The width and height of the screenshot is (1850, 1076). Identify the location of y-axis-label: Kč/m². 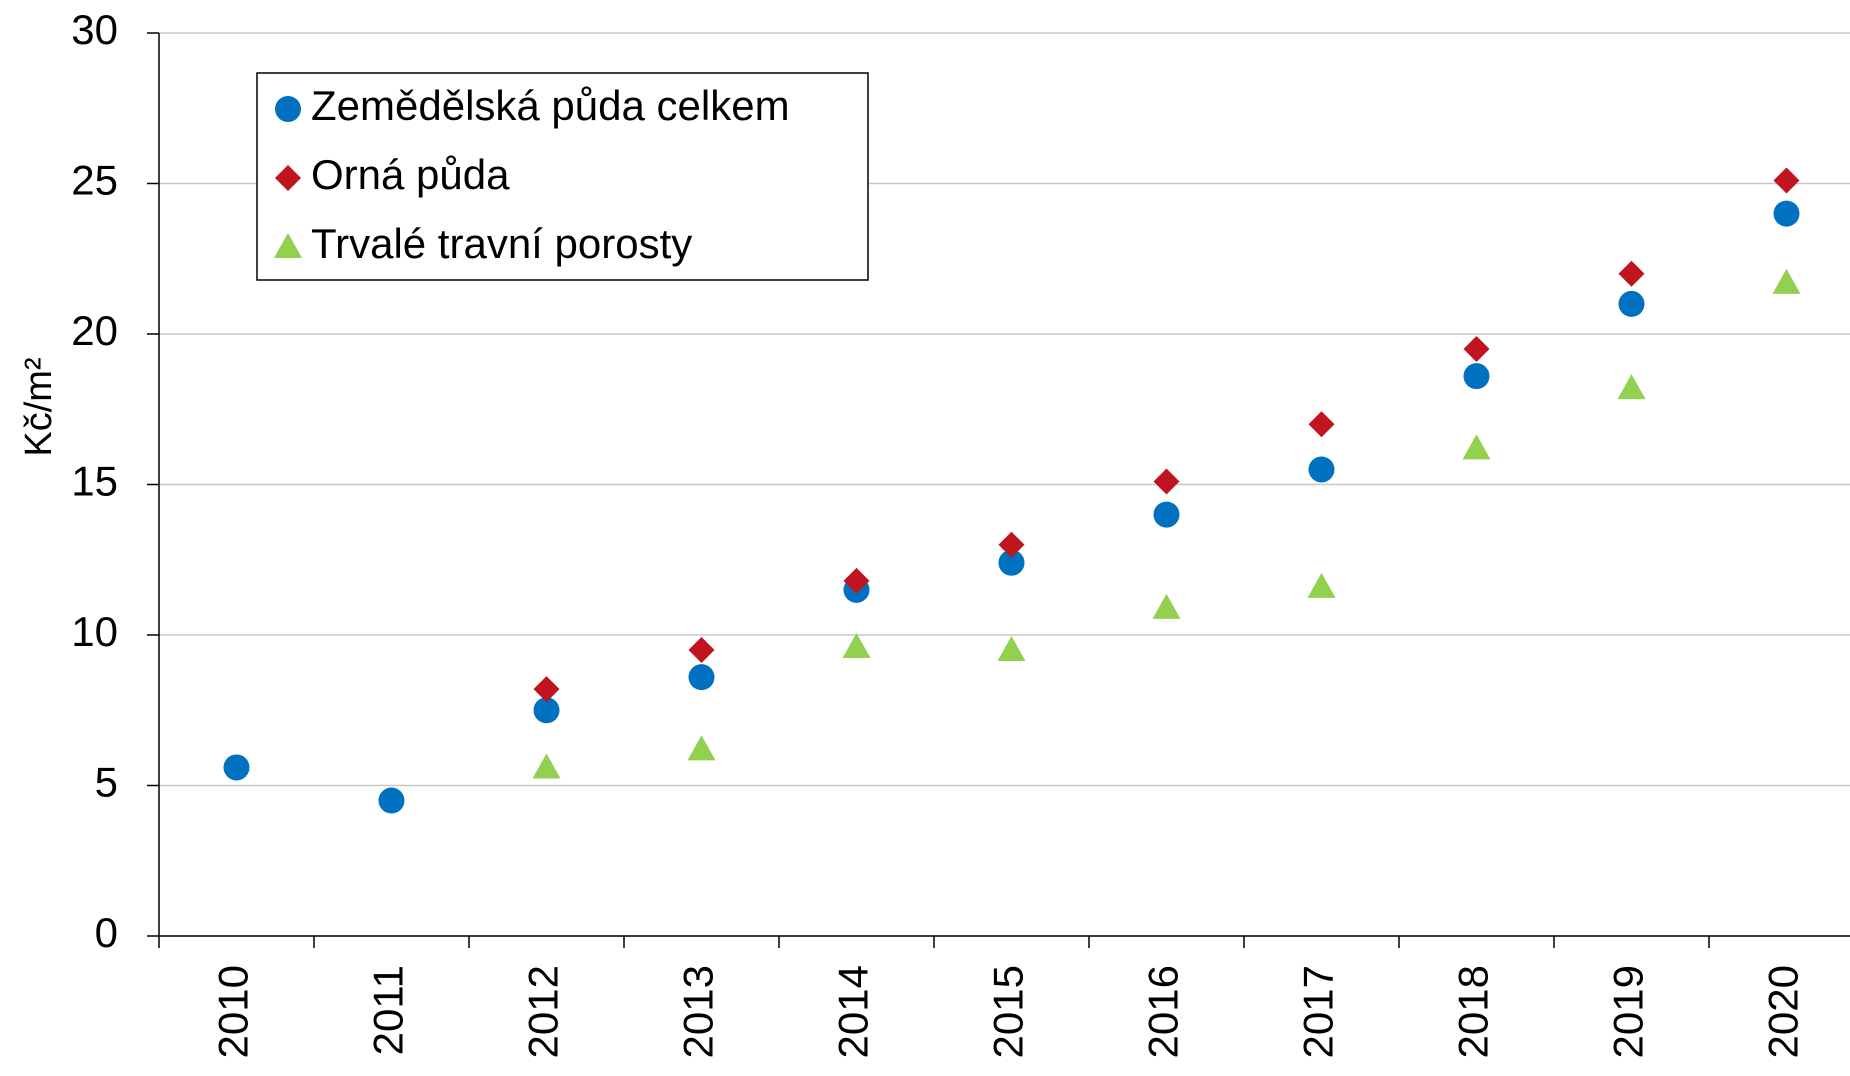
(39, 406).